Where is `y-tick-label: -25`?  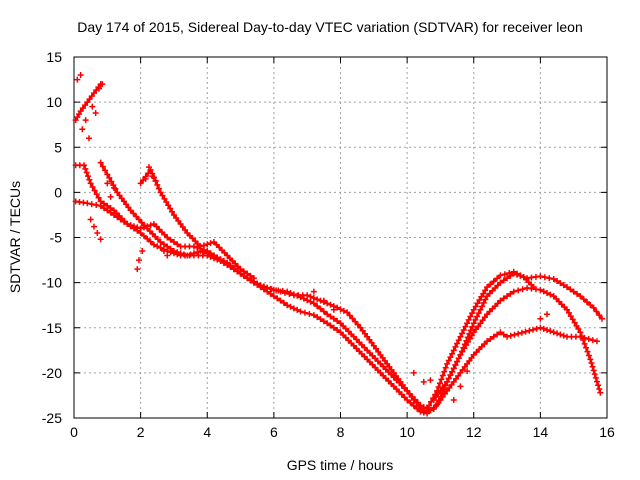 y-tick-label: -25 is located at coordinates (52, 418).